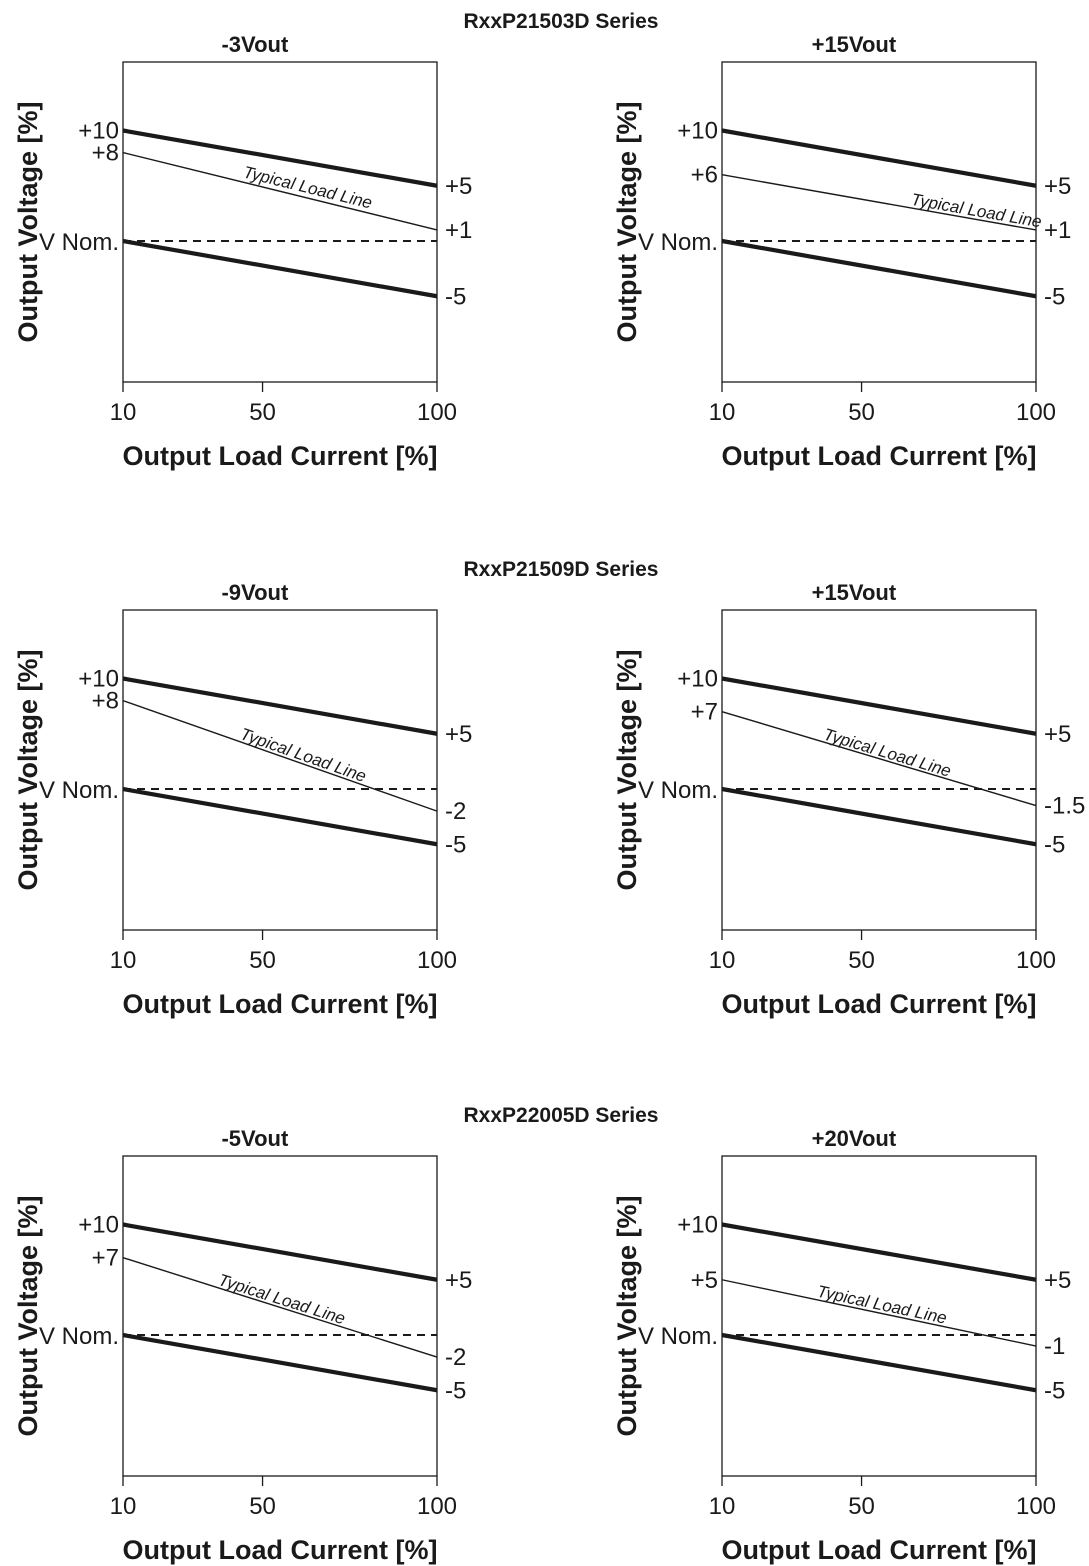 This screenshot has width=1089, height=1566. What do you see at coordinates (561, 569) in the screenshot?
I see `series-title: RxxP21509D Series` at bounding box center [561, 569].